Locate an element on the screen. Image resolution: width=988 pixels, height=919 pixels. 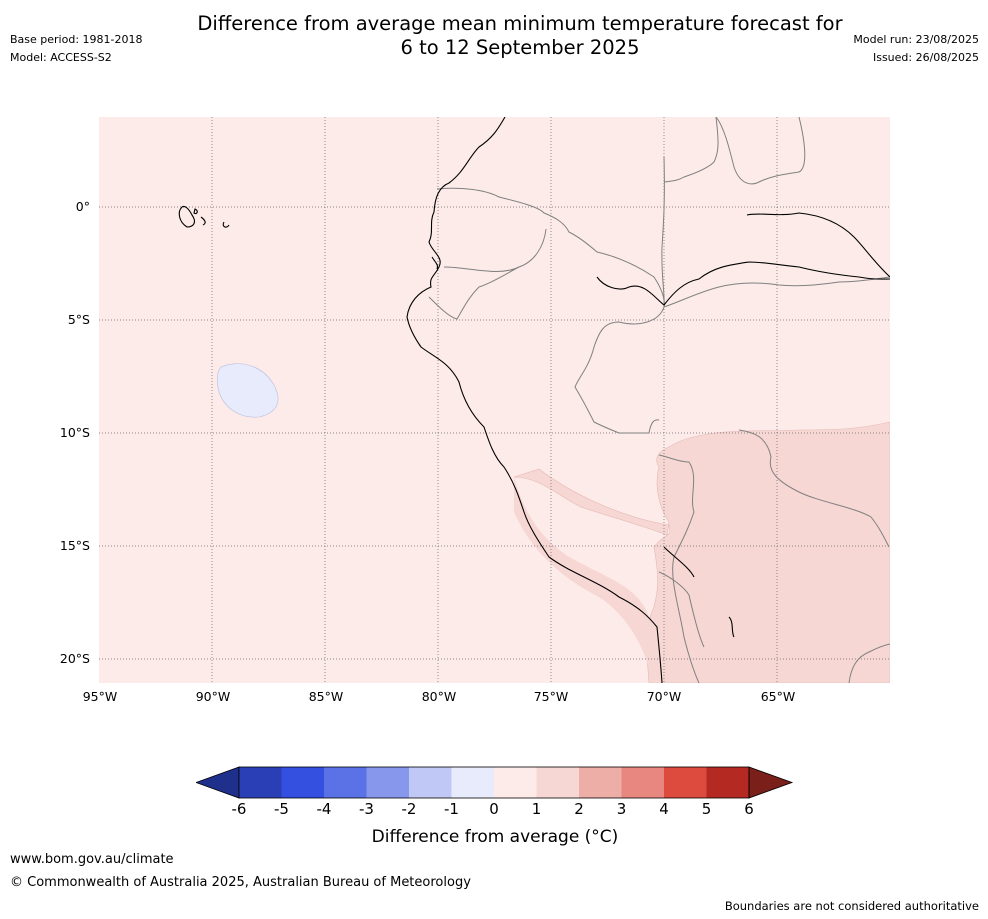
colorbar-frame is located at coordinates (494, 782).